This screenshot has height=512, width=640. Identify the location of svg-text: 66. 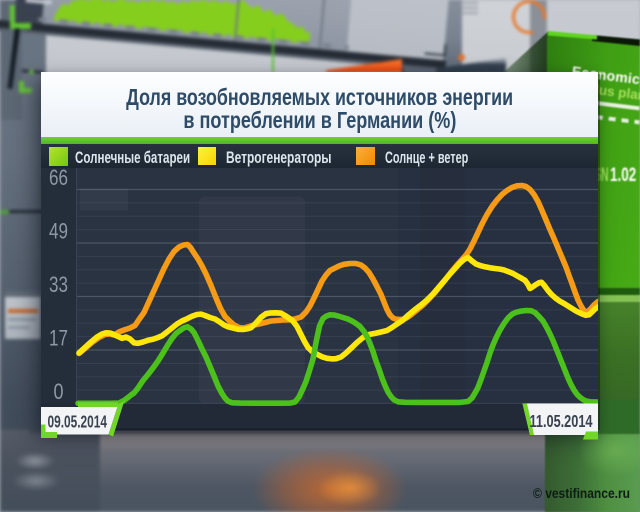
(58, 179).